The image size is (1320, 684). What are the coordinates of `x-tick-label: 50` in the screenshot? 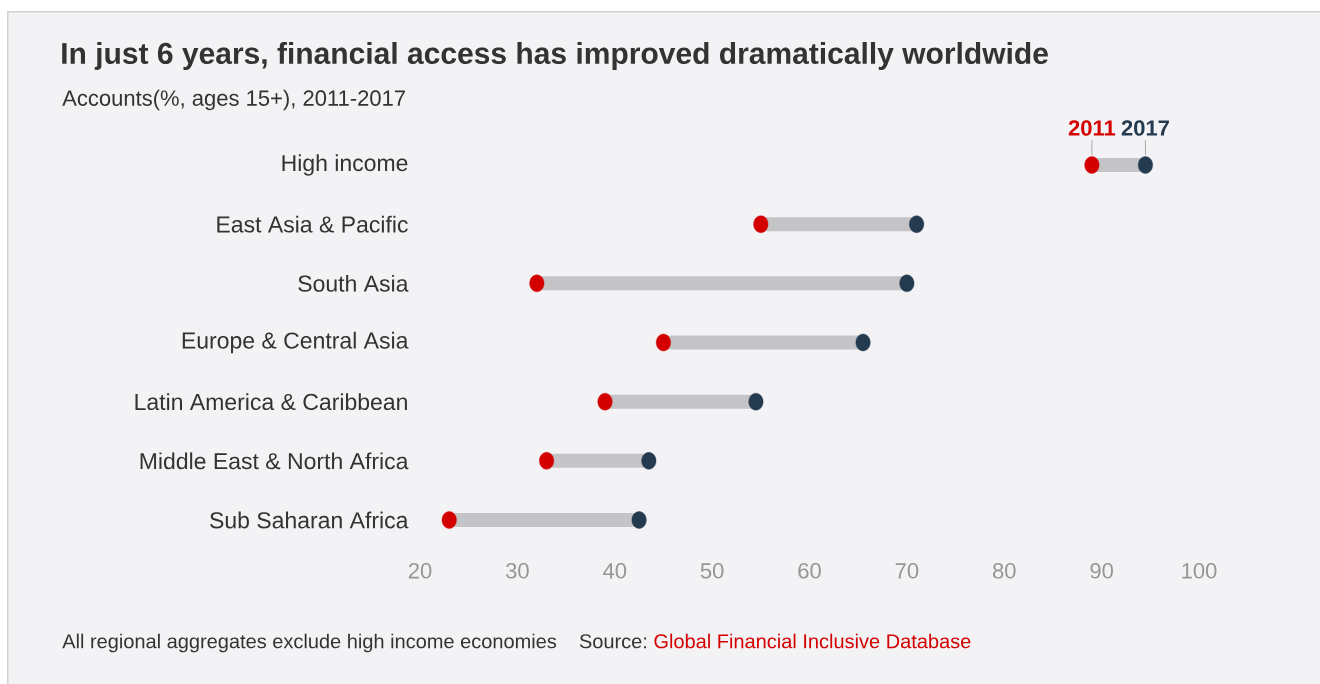 It's located at (712, 571).